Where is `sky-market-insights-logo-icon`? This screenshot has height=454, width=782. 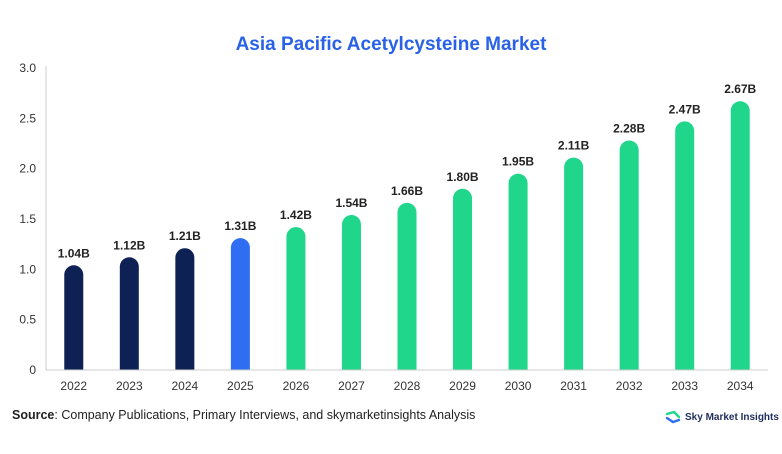
sky-market-insights-logo-icon is located at coordinates (673, 417).